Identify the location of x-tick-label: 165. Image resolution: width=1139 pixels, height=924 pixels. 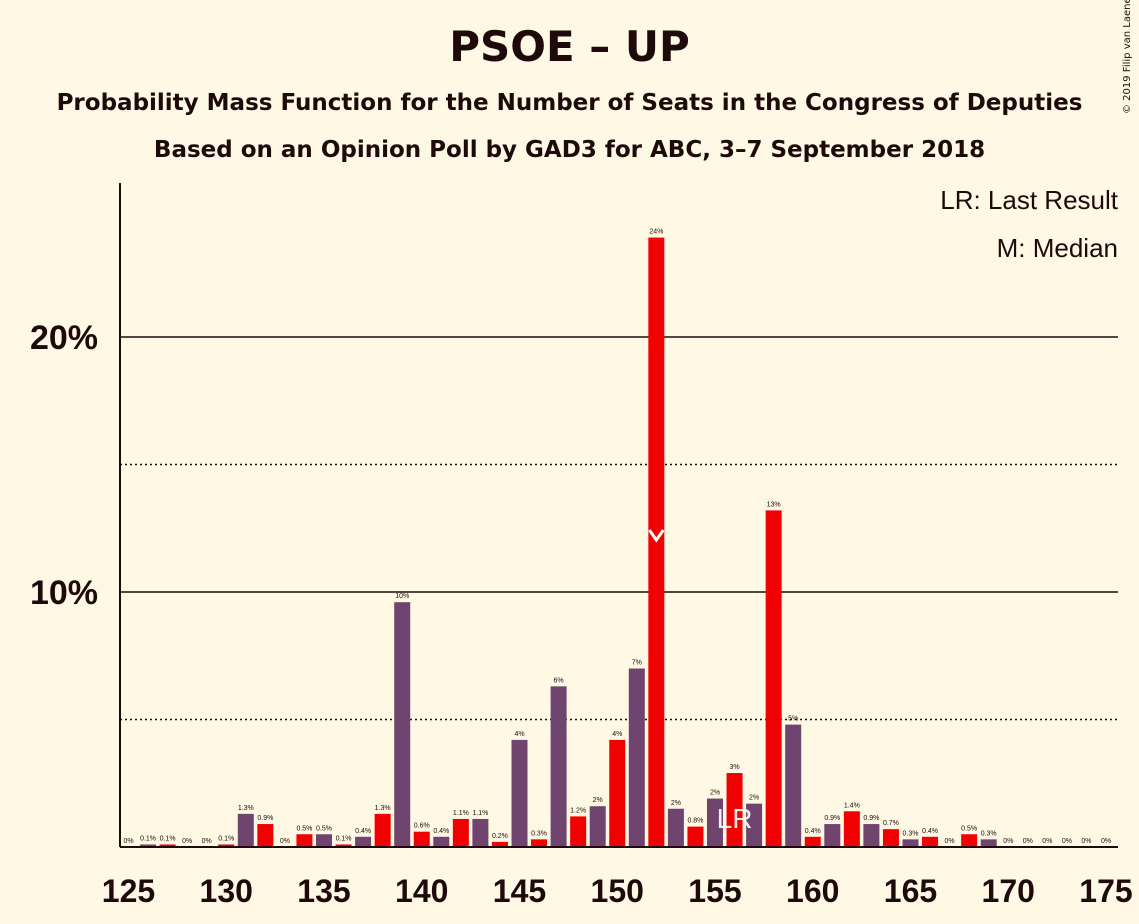
(910, 891).